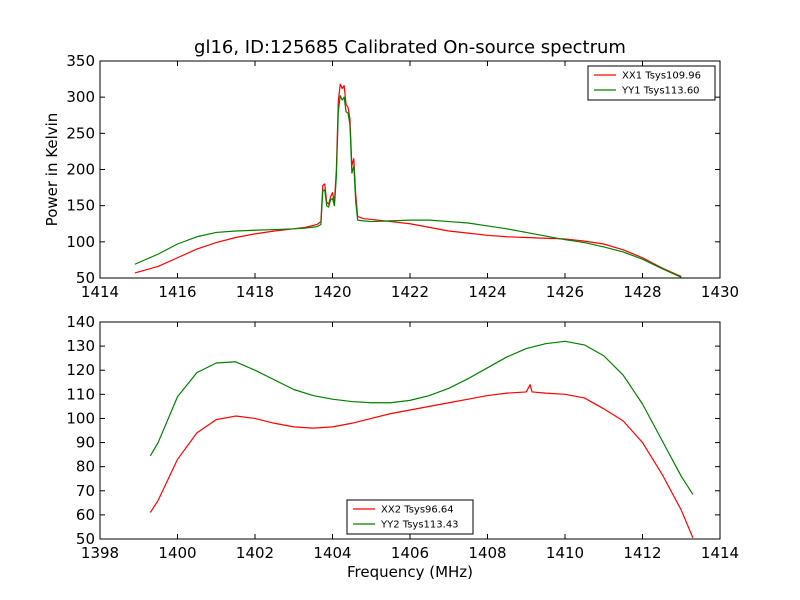  What do you see at coordinates (487, 292) in the screenshot?
I see `x-tick-label: 1424` at bounding box center [487, 292].